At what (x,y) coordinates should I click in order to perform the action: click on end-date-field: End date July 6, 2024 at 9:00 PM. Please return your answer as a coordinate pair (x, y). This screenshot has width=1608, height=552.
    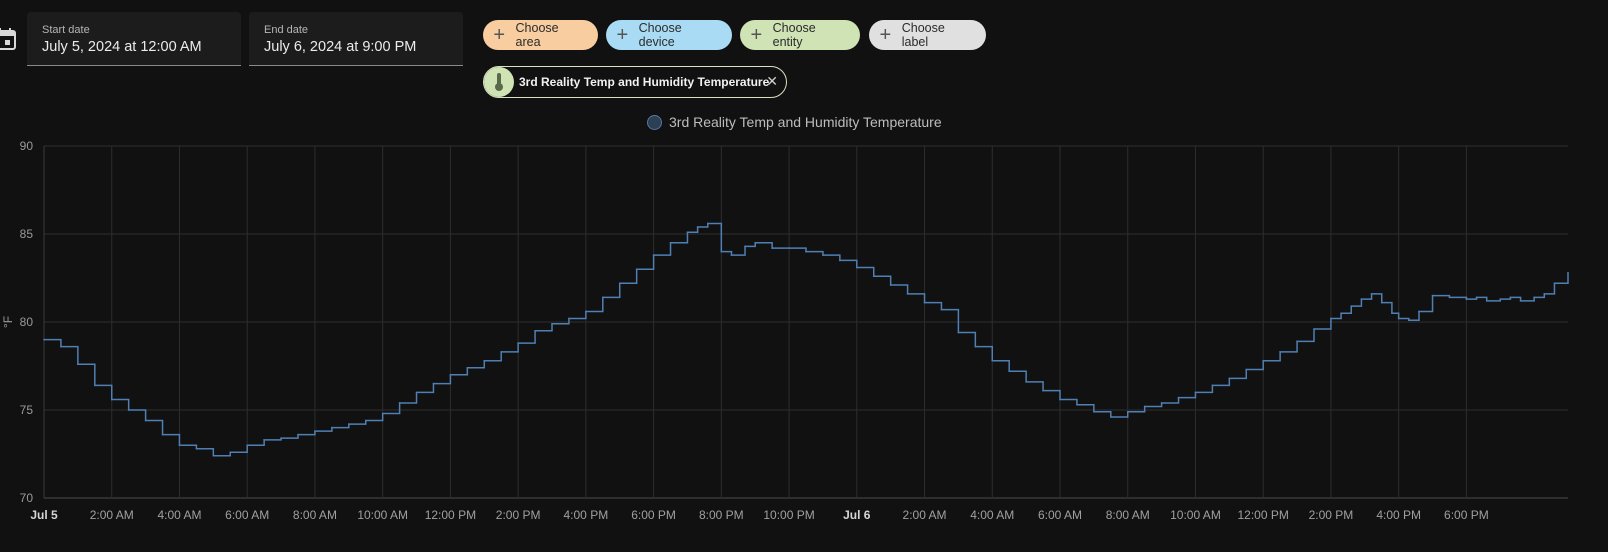
    Looking at the image, I should click on (356, 39).